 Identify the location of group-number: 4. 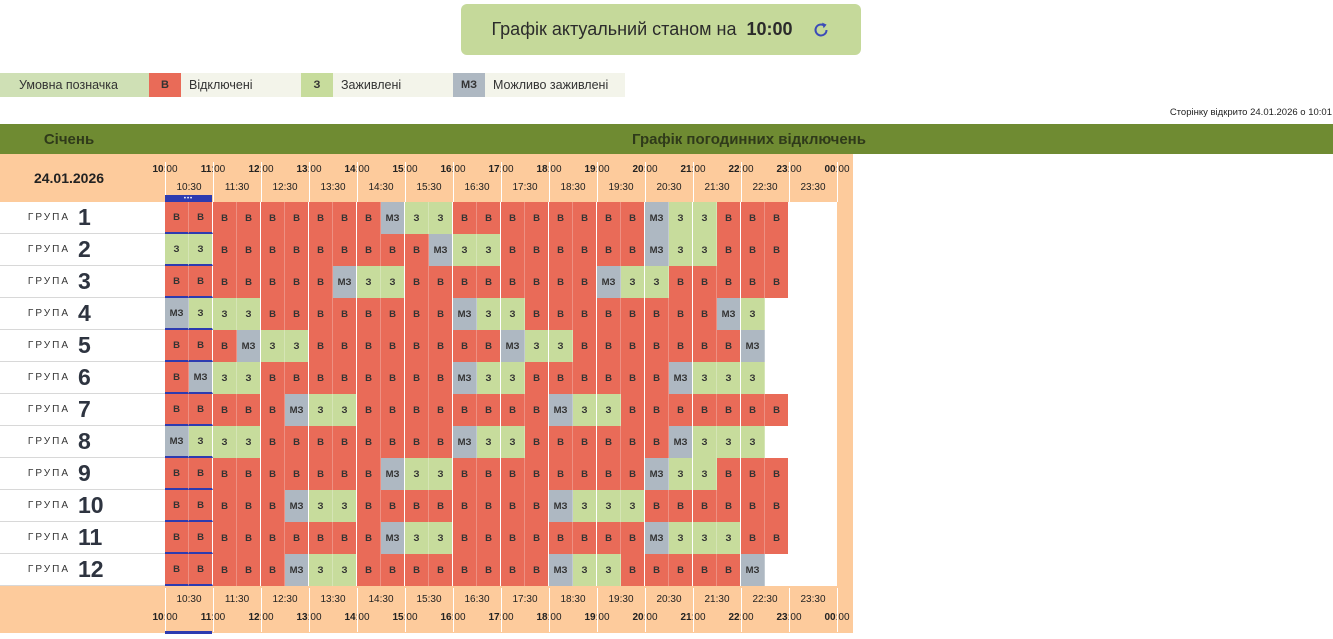
(84, 313).